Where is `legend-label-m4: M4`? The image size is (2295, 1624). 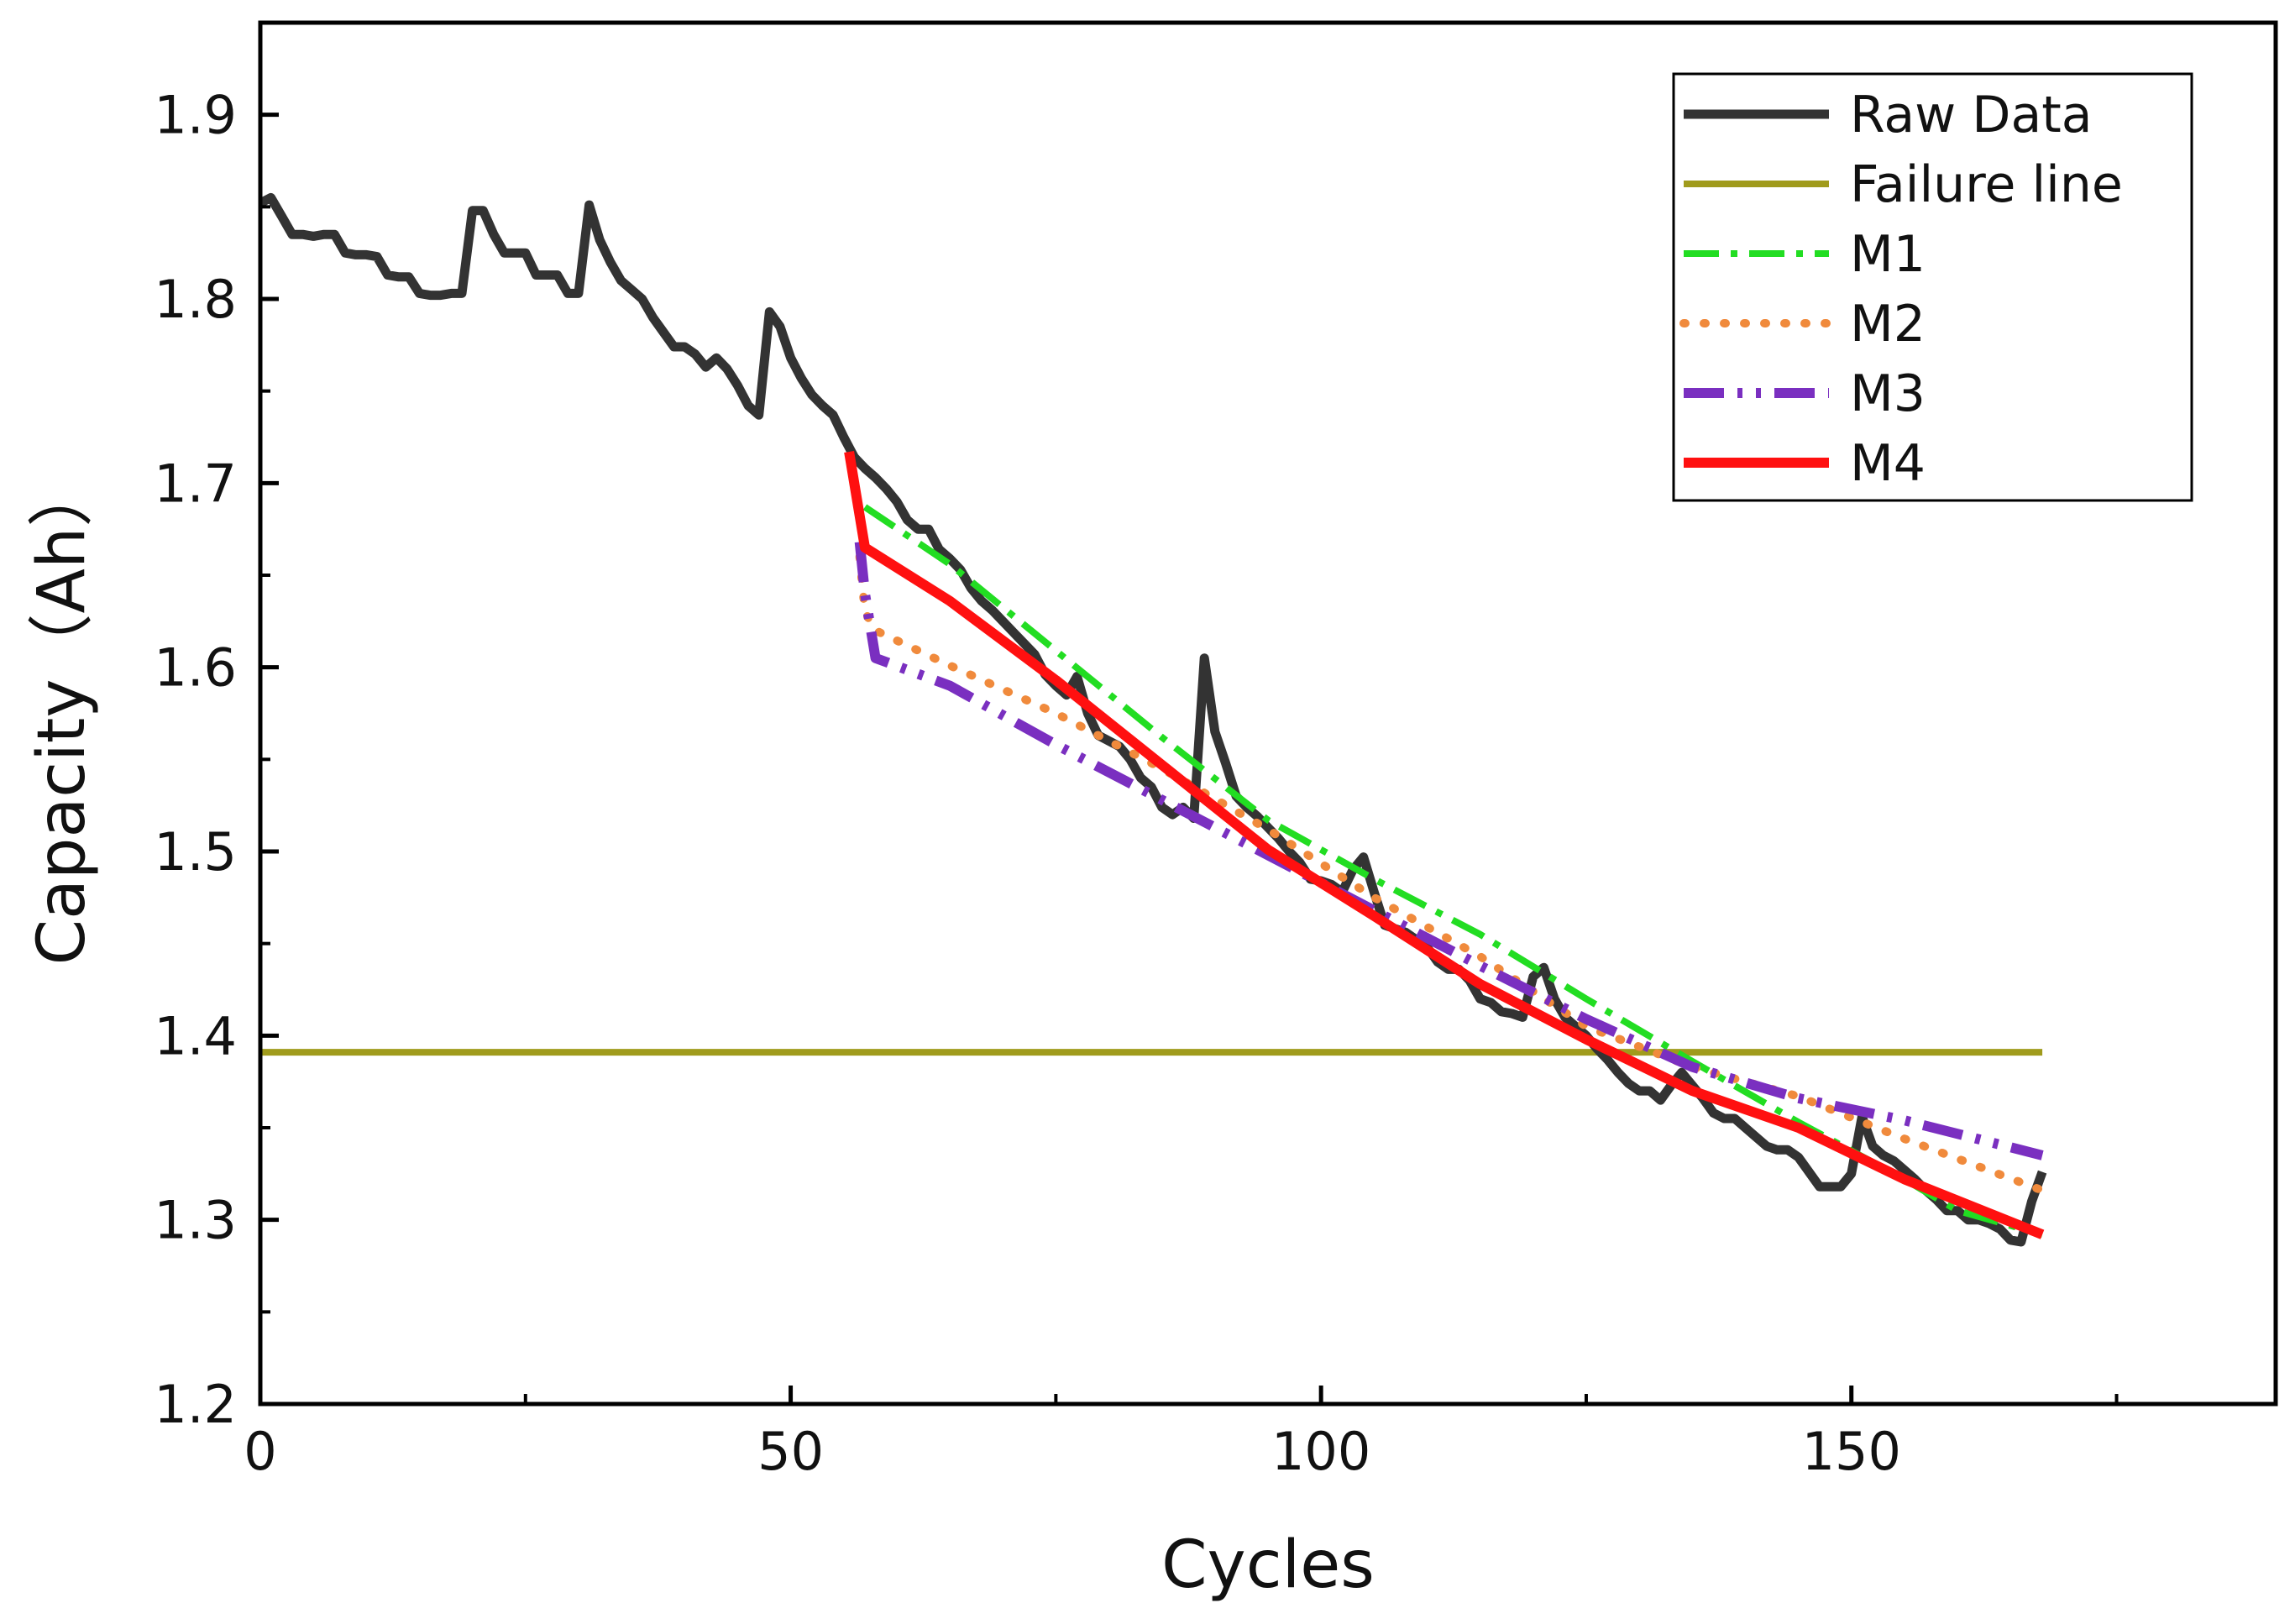
legend-label-m4: M4 is located at coordinates (1888, 464).